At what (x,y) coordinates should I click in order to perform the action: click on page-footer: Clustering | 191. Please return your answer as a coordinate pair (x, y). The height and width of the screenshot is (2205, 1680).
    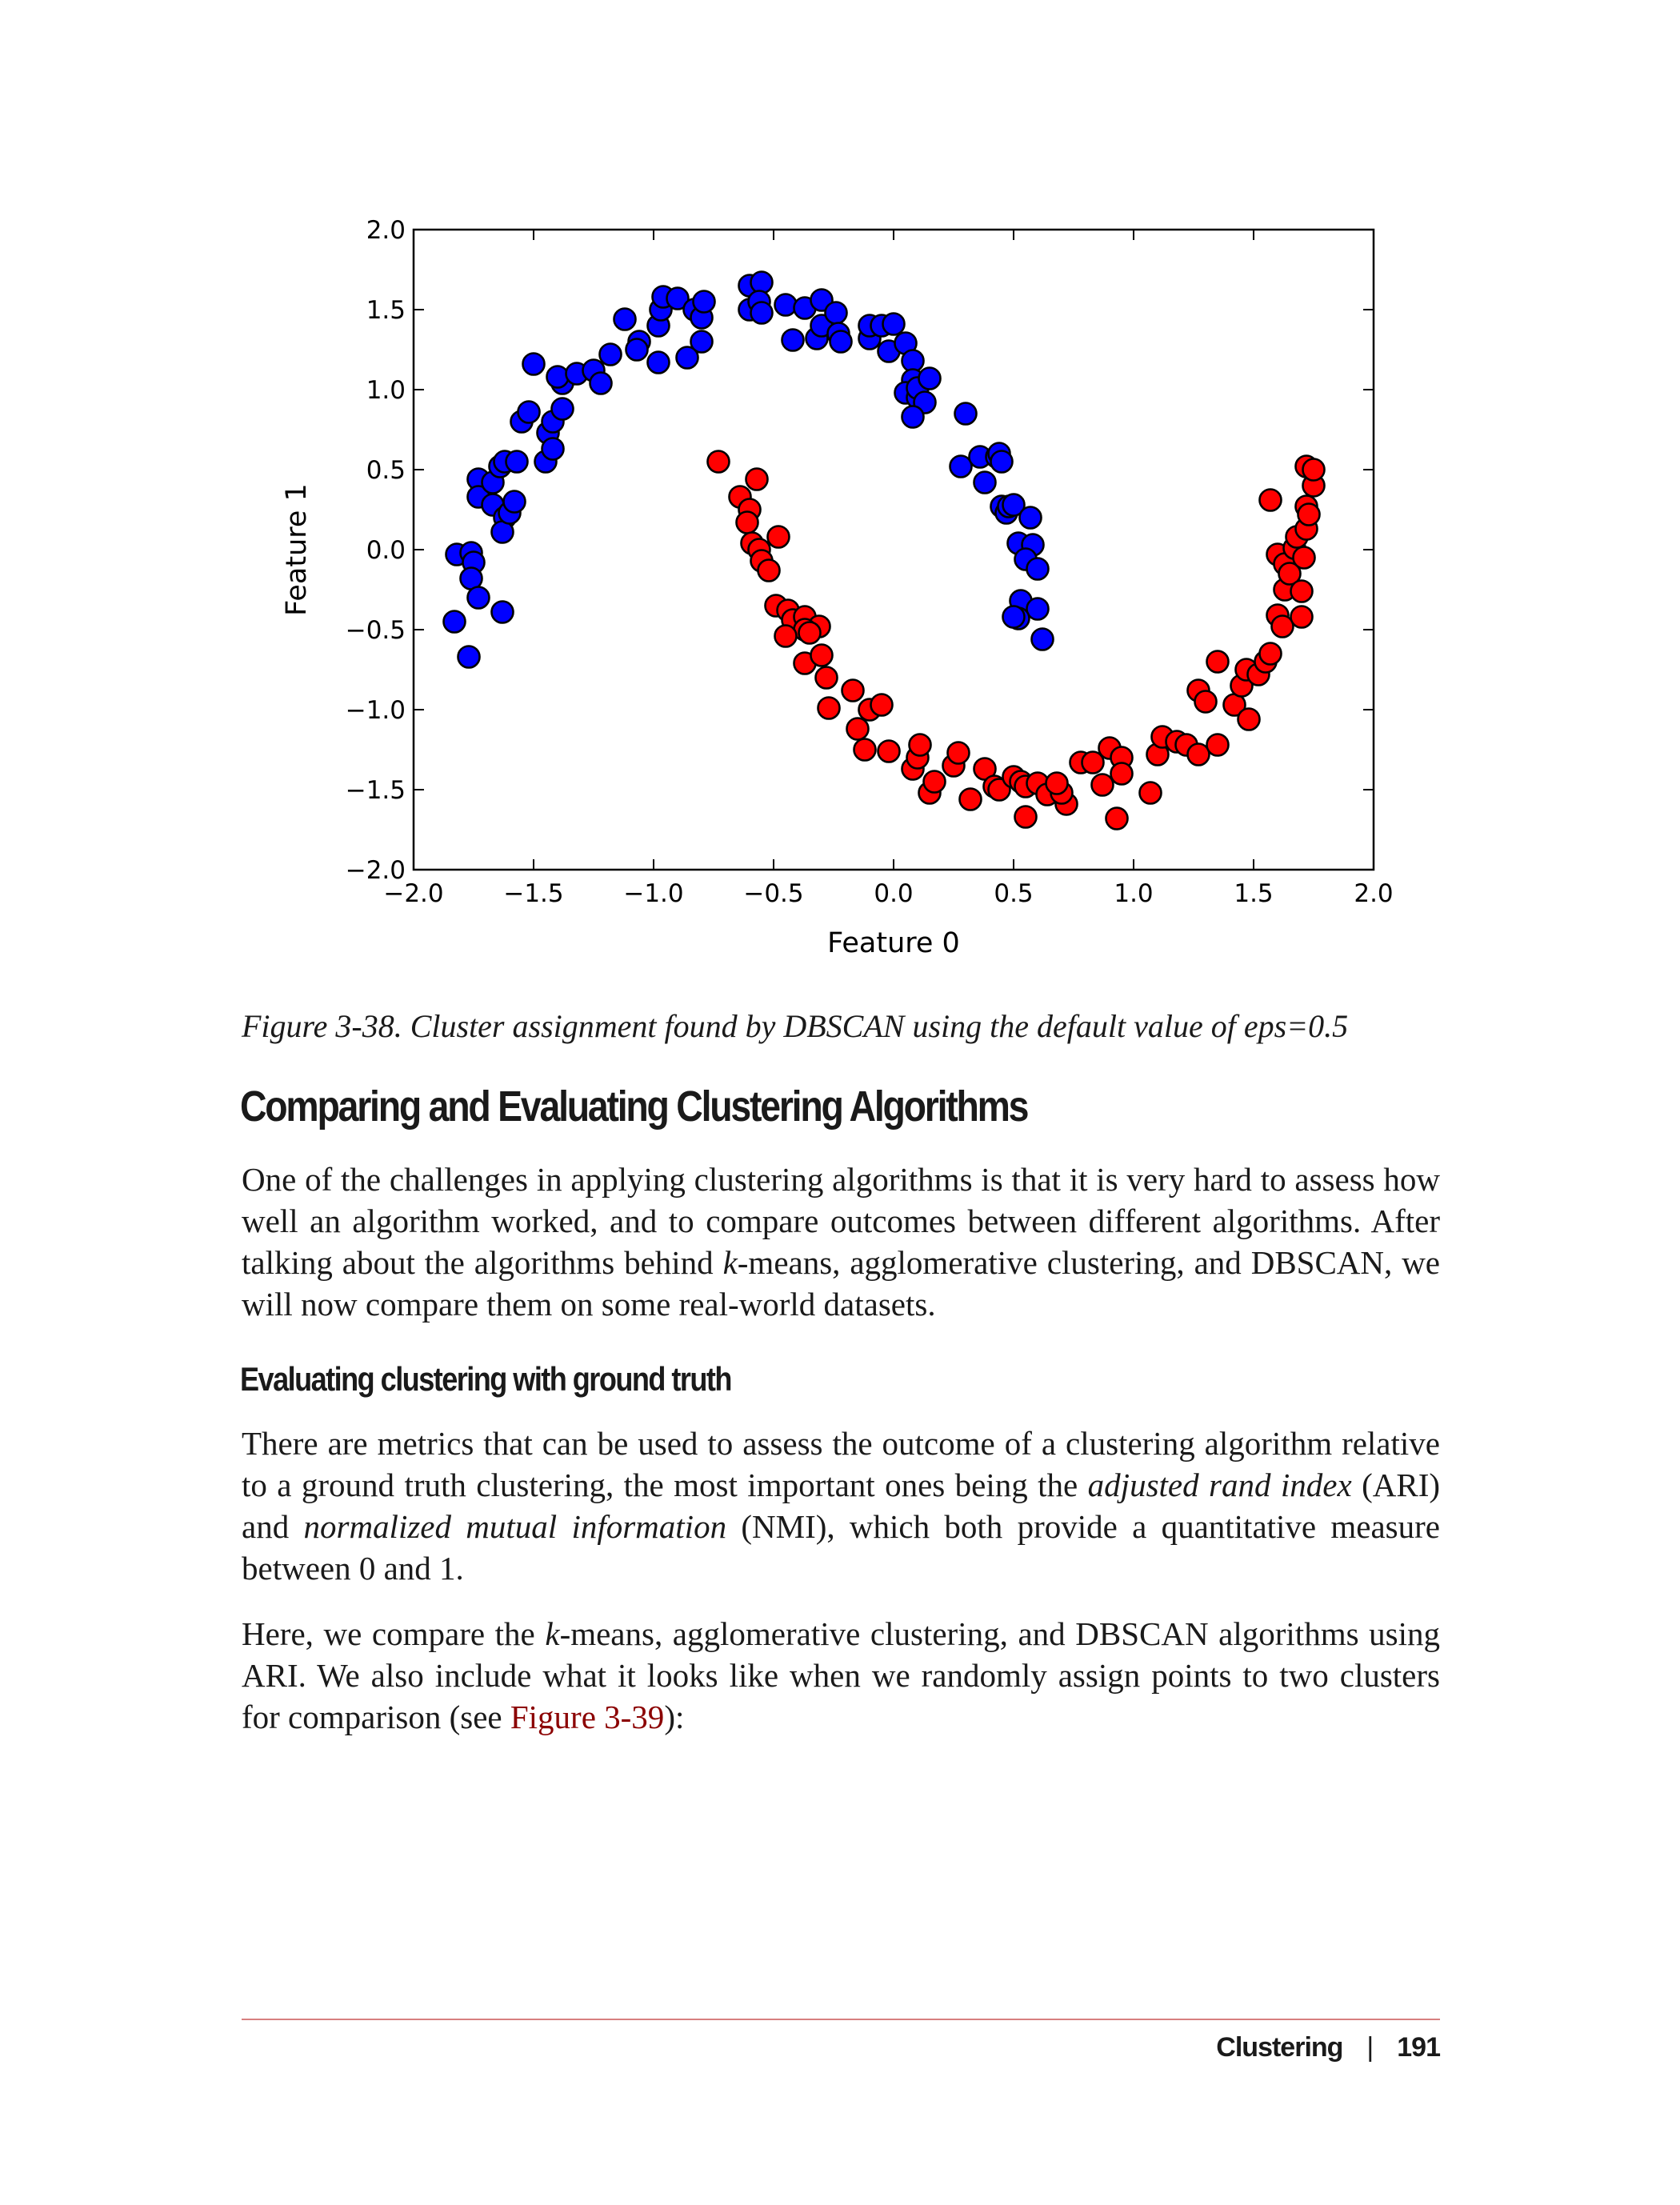
    Looking at the image, I should click on (1328, 2047).